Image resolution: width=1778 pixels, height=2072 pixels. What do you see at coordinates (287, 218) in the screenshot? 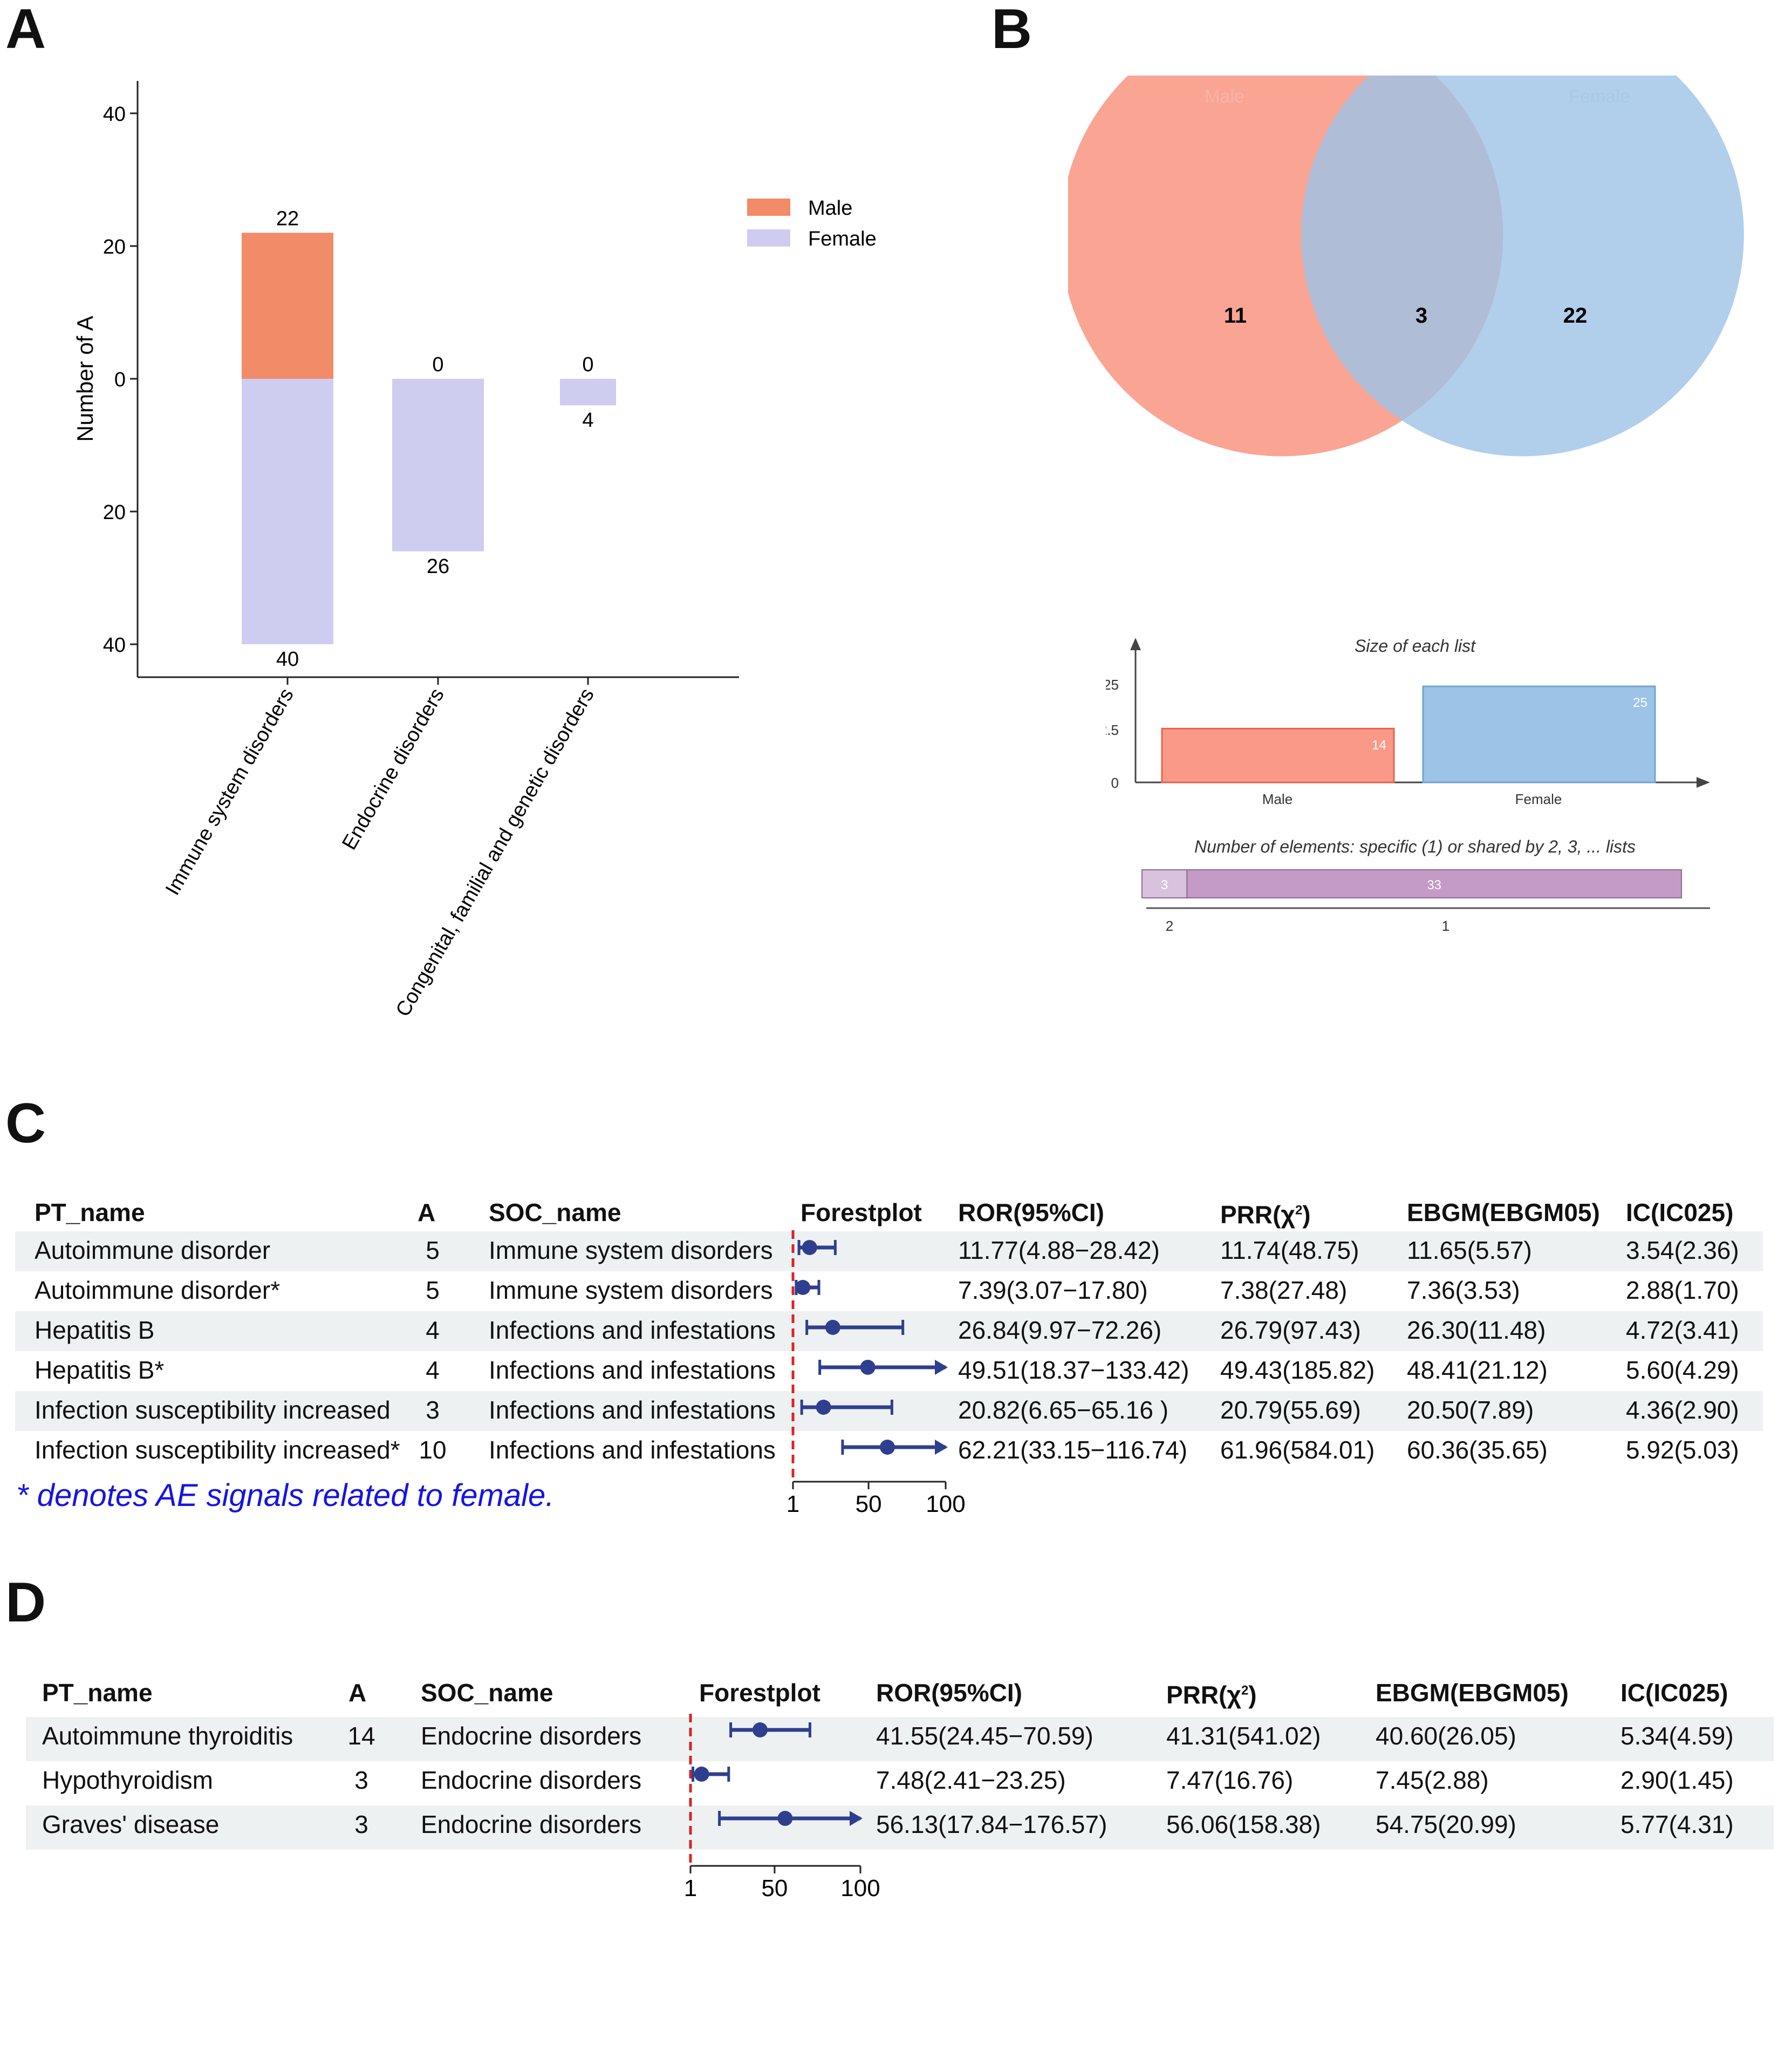
I see `a-male-value: 22` at bounding box center [287, 218].